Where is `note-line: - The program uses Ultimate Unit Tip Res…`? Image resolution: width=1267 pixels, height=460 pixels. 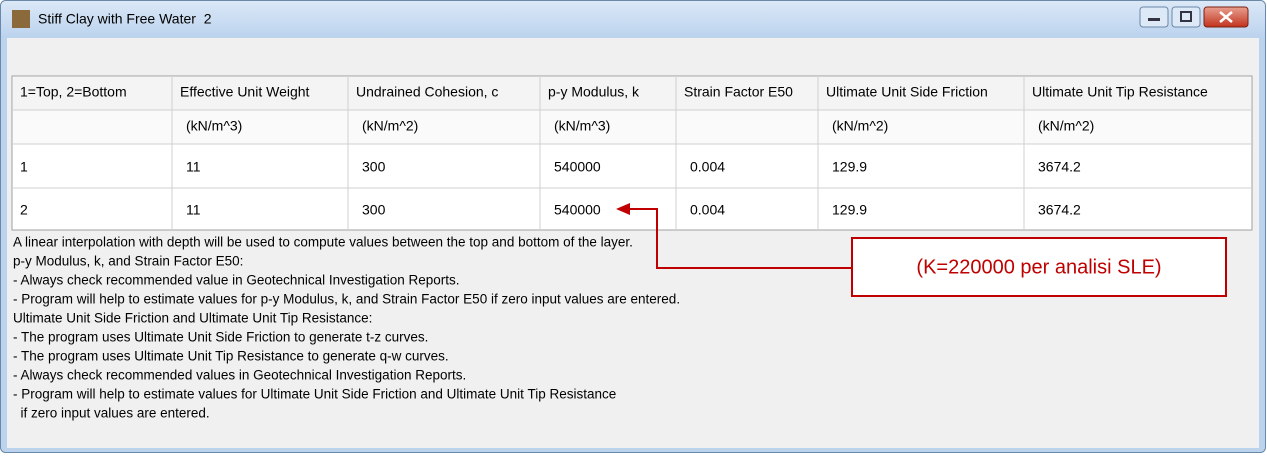 note-line: - The program uses Ultimate Unit Tip Res… is located at coordinates (231, 356).